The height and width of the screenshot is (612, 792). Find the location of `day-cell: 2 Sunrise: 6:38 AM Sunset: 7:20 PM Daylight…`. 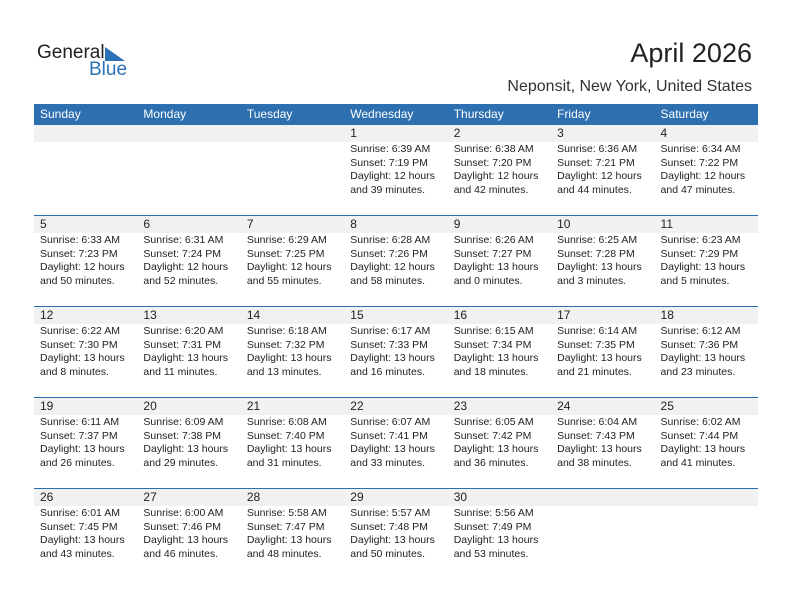

day-cell: 2 Sunrise: 6:38 AM Sunset: 7:20 PM Daylight… is located at coordinates (499, 161).